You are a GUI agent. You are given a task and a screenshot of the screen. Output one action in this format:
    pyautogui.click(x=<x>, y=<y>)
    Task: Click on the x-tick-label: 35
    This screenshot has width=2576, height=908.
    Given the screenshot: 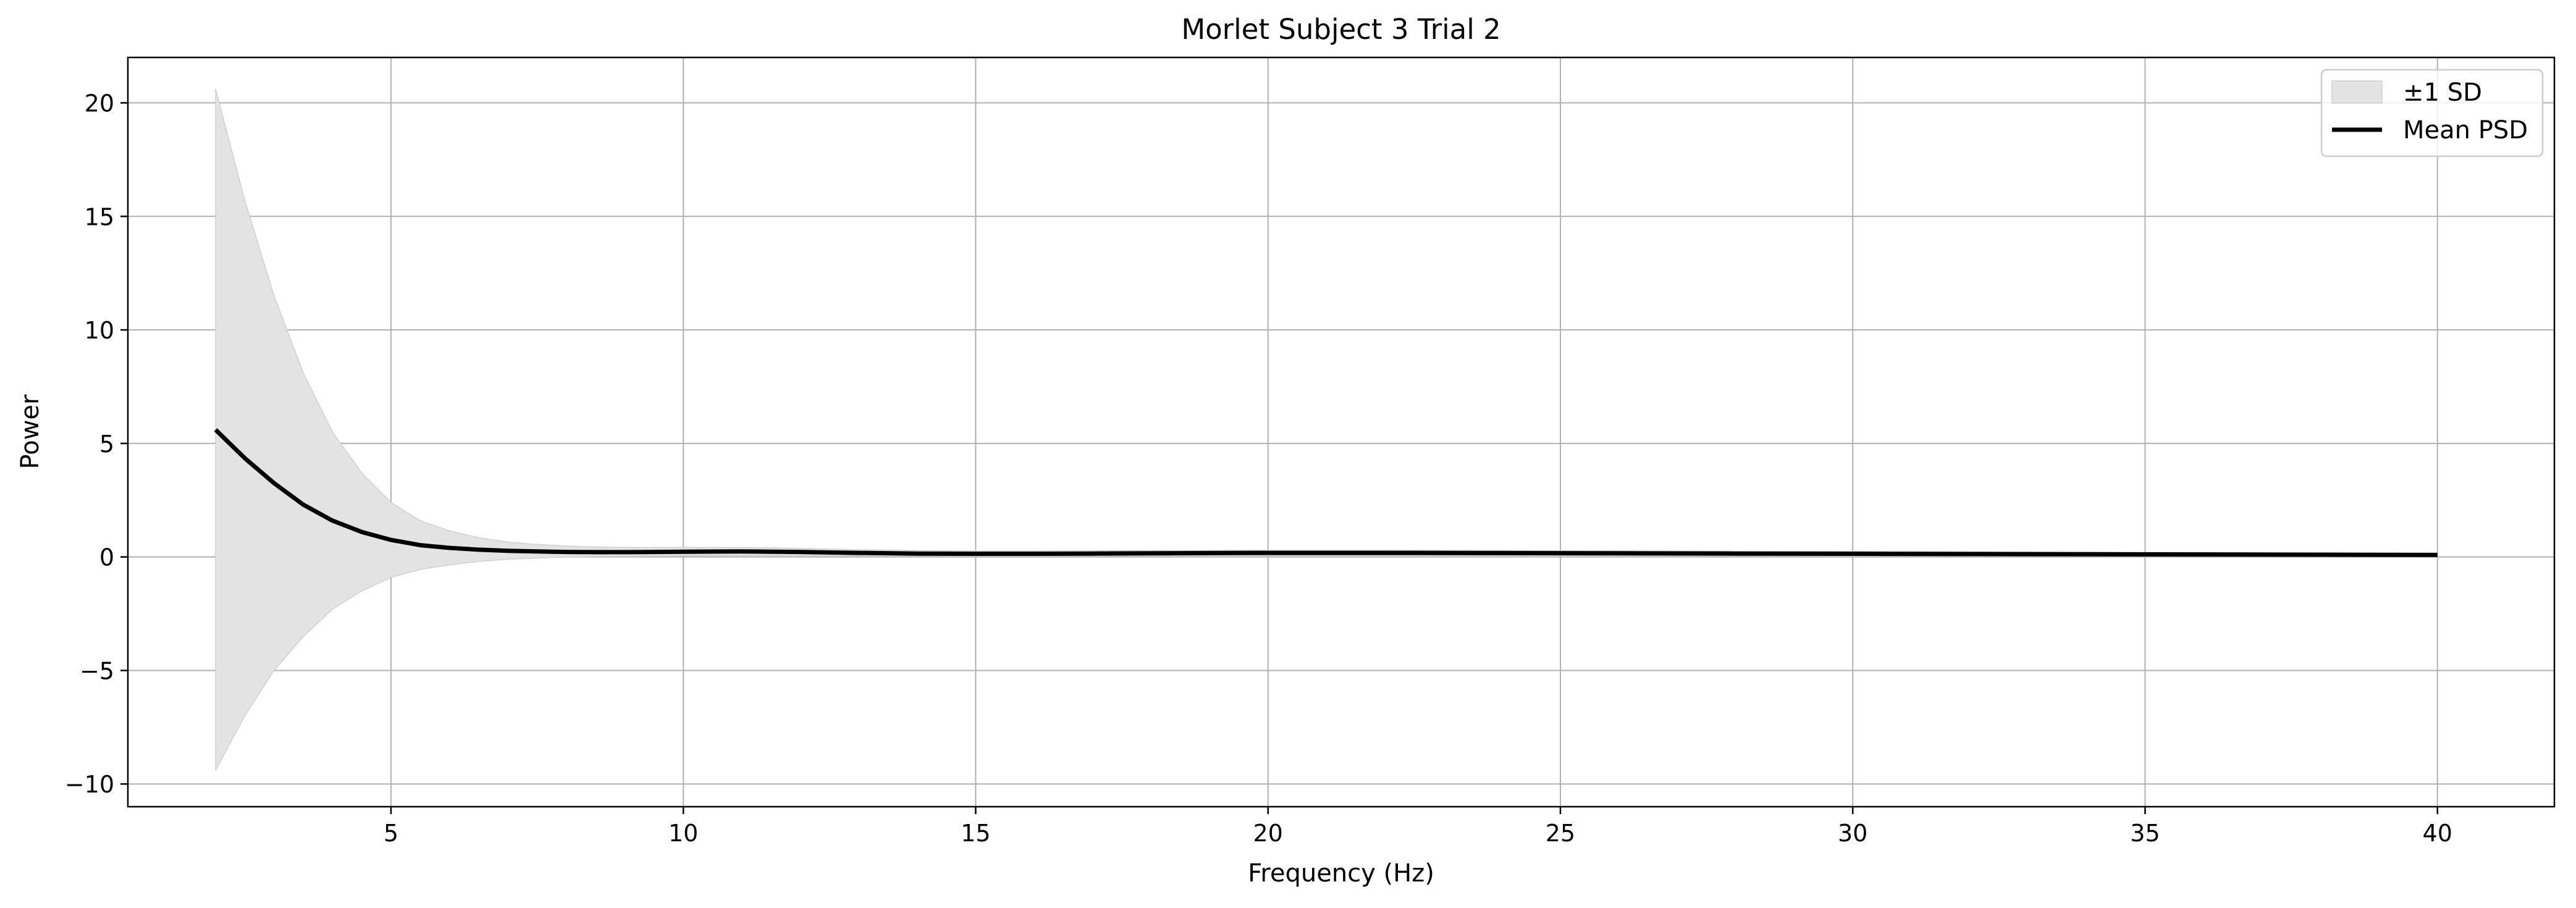 What is the action you would take?
    pyautogui.click(x=2145, y=833)
    